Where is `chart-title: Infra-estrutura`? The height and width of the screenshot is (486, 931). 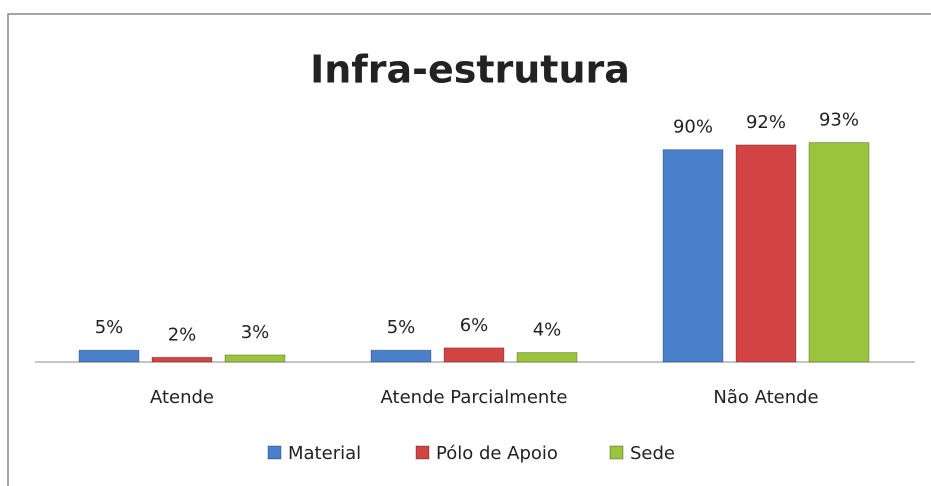 chart-title: Infra-estrutura is located at coordinates (470, 70).